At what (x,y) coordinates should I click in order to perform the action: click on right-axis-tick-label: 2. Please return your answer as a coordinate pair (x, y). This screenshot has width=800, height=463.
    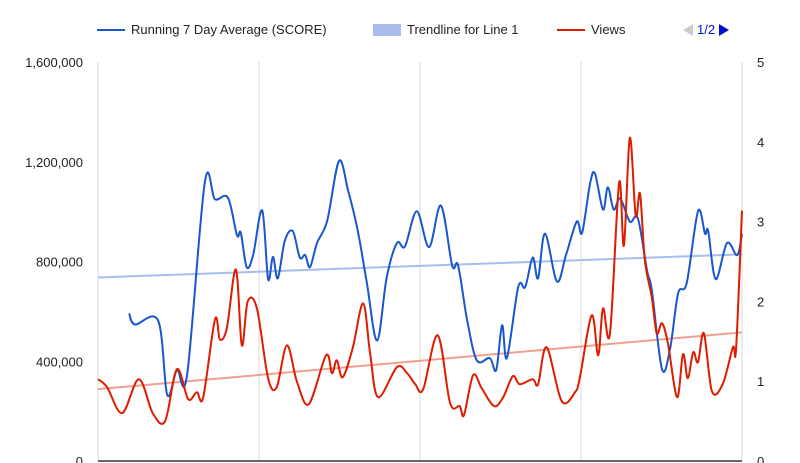
    Looking at the image, I should click on (760, 301).